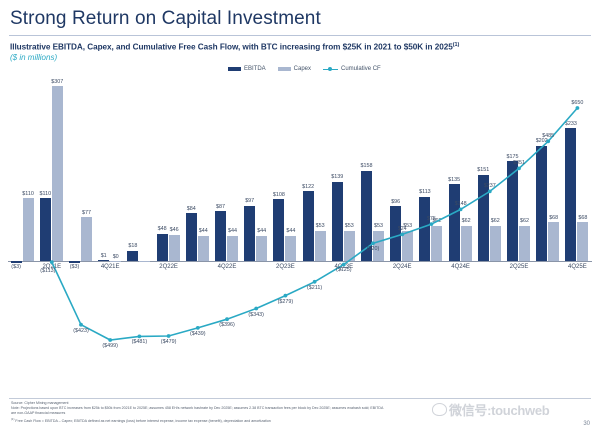 The image size is (600, 433). Describe the element at coordinates (198, 333) in the screenshot. I see `cumulative-cf-value-label: ($439)` at that location.